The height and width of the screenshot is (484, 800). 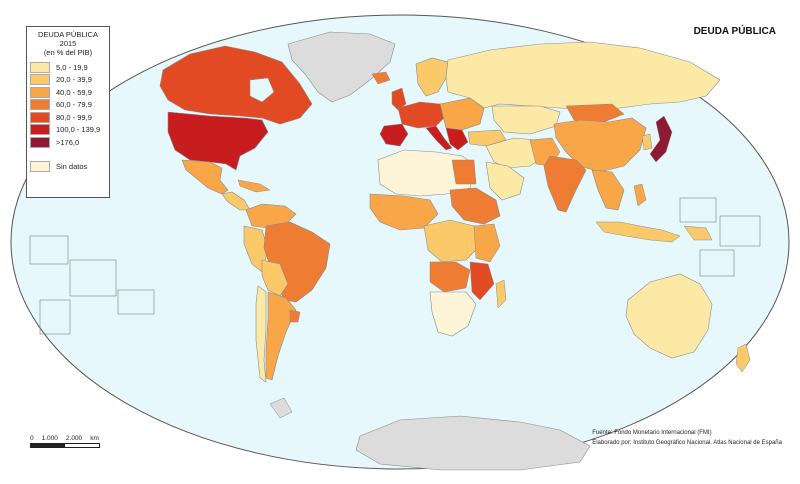 What do you see at coordinates (661, 139) in the screenshot?
I see `japan` at bounding box center [661, 139].